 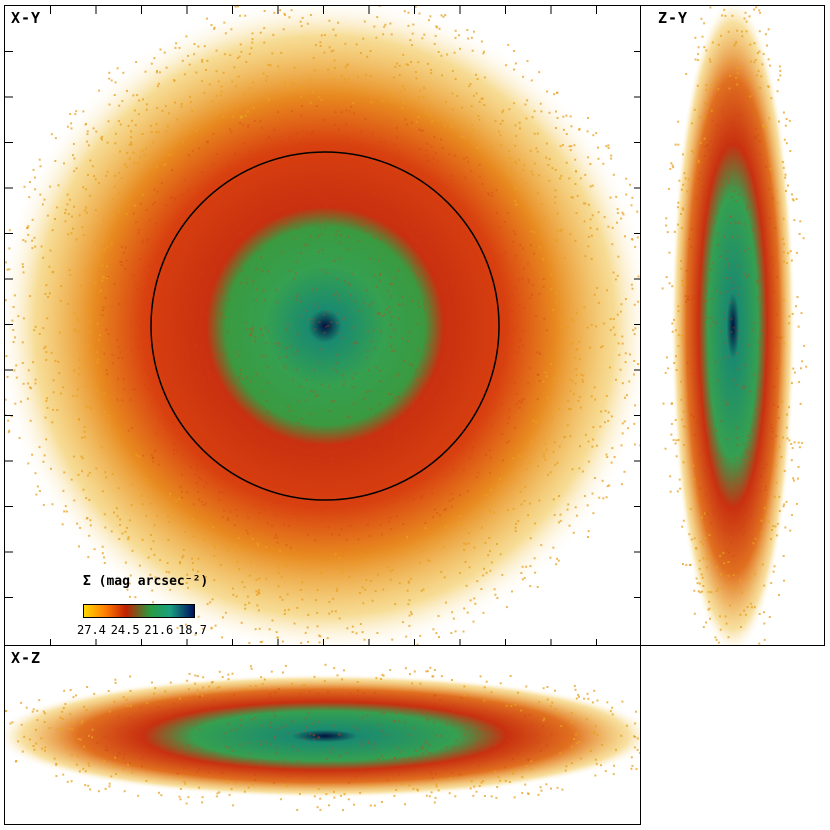 I want to click on colorbar-ticks: 27.4 24.5 21.6 18.7, so click(x=142, y=630).